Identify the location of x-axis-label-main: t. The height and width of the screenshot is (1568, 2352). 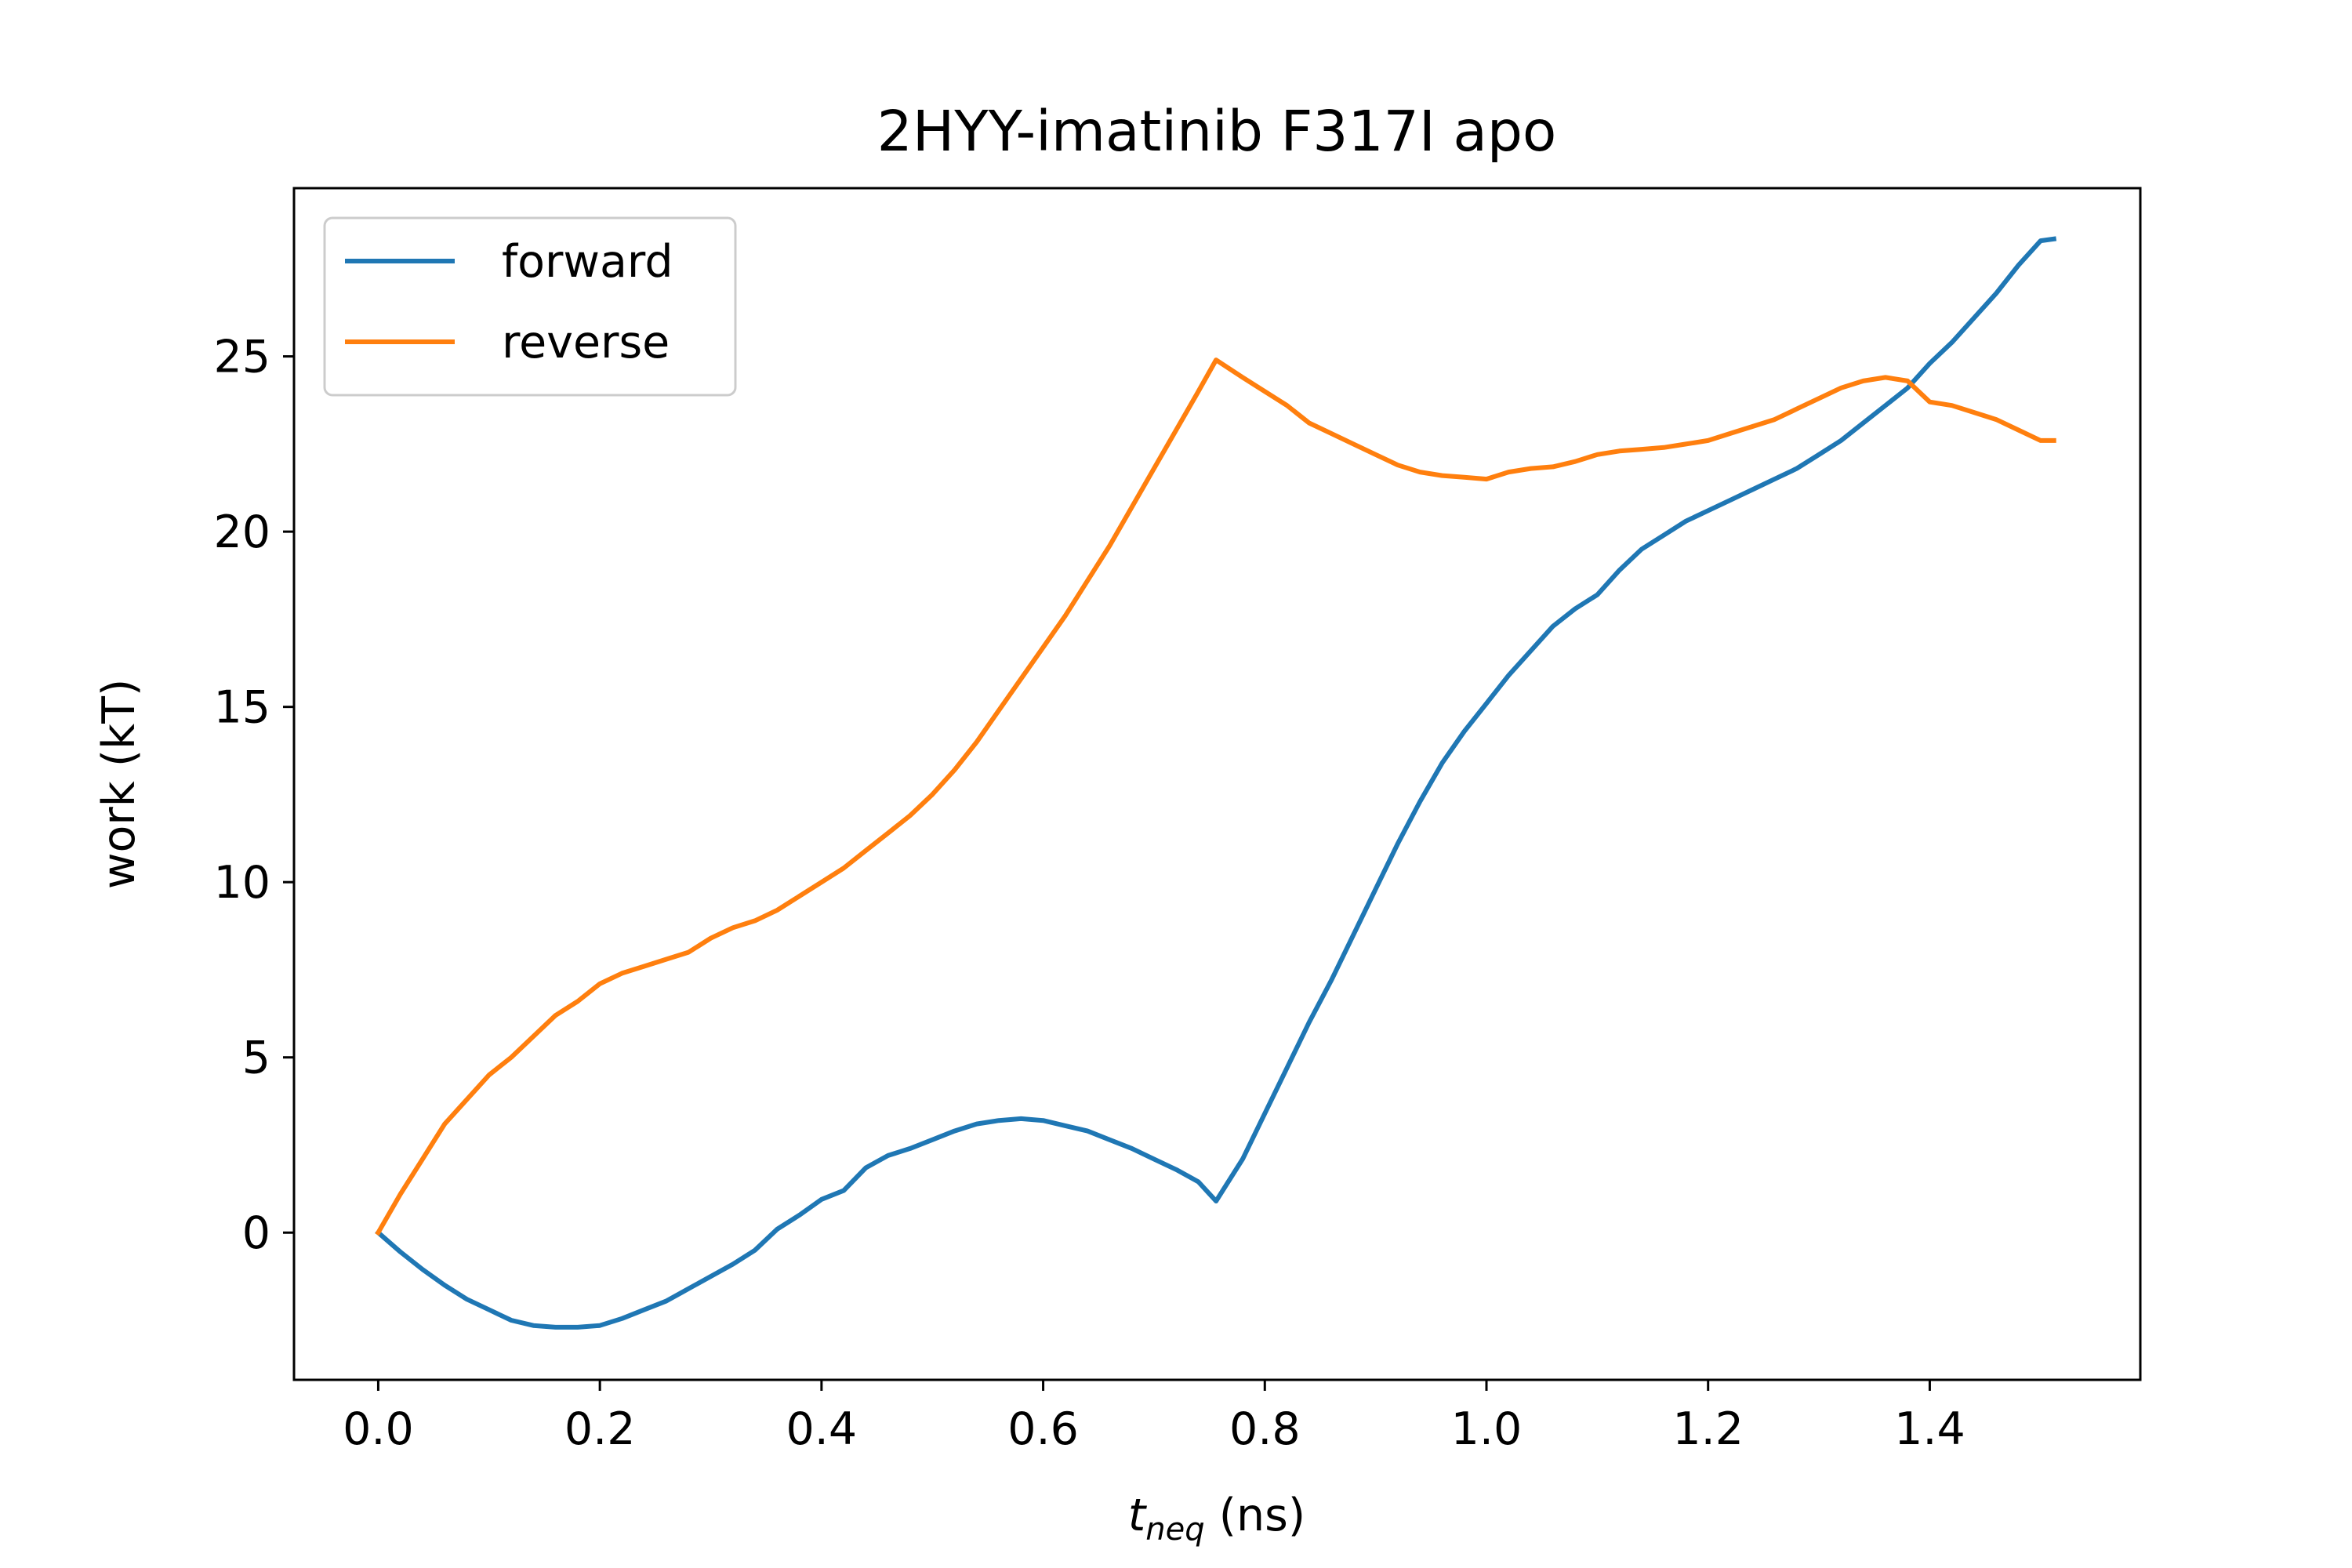
(1138, 1515).